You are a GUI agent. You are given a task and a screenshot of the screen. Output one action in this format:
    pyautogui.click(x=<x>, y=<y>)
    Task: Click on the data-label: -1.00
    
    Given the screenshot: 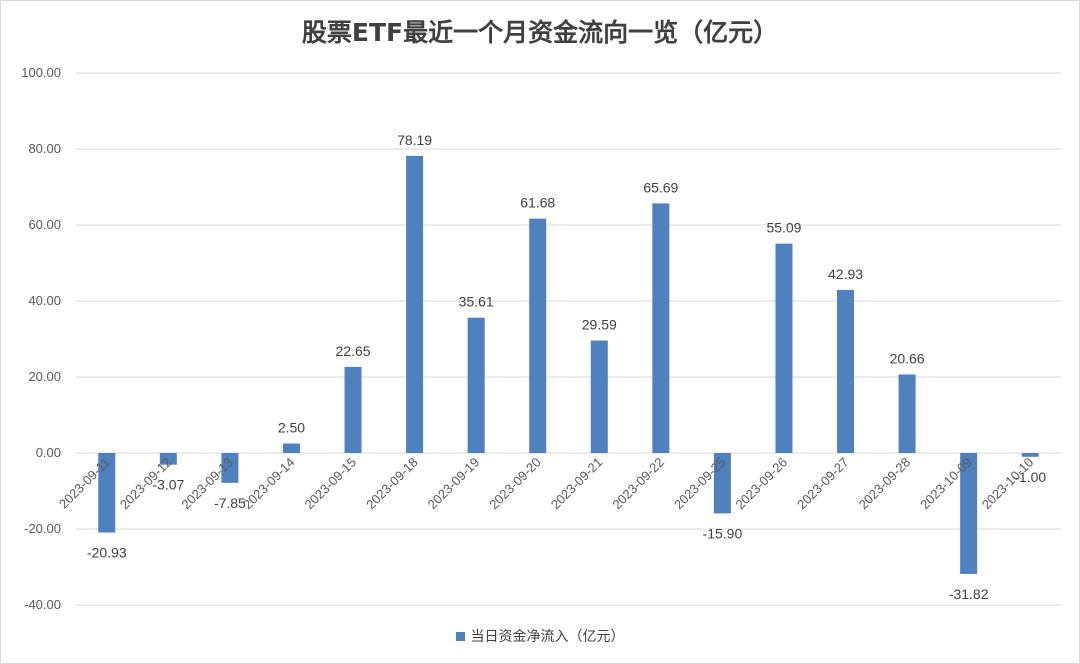 What is the action you would take?
    pyautogui.click(x=1030, y=477)
    